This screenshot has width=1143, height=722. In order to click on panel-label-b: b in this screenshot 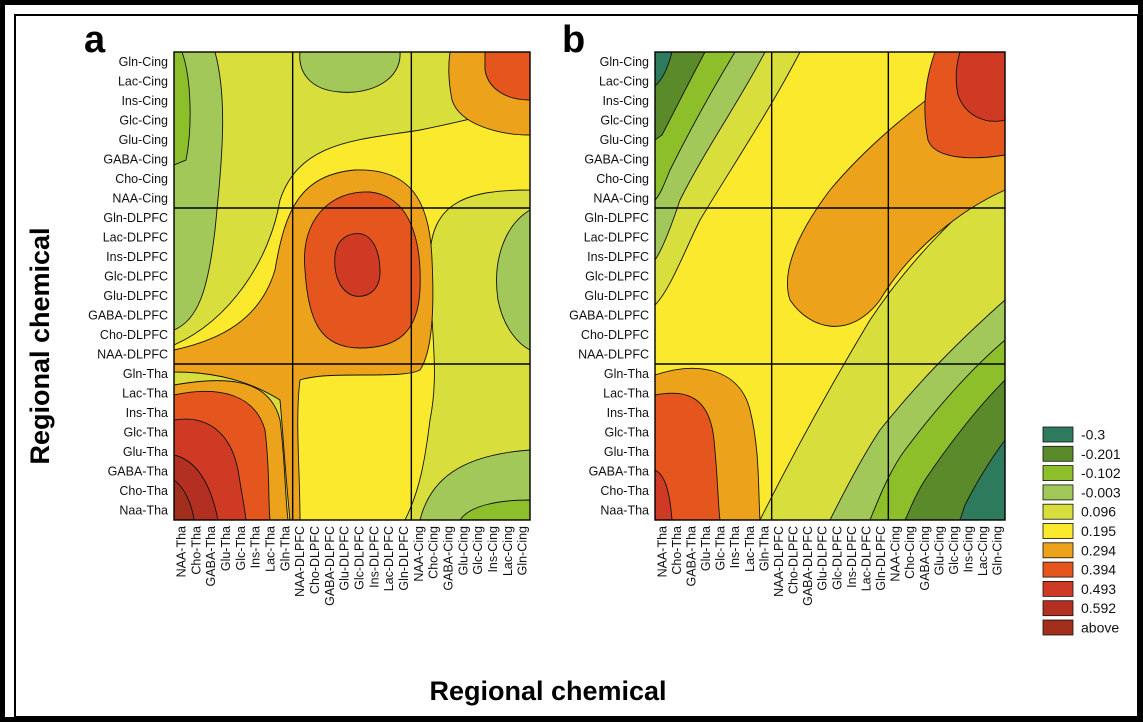, I will do `click(573, 40)`.